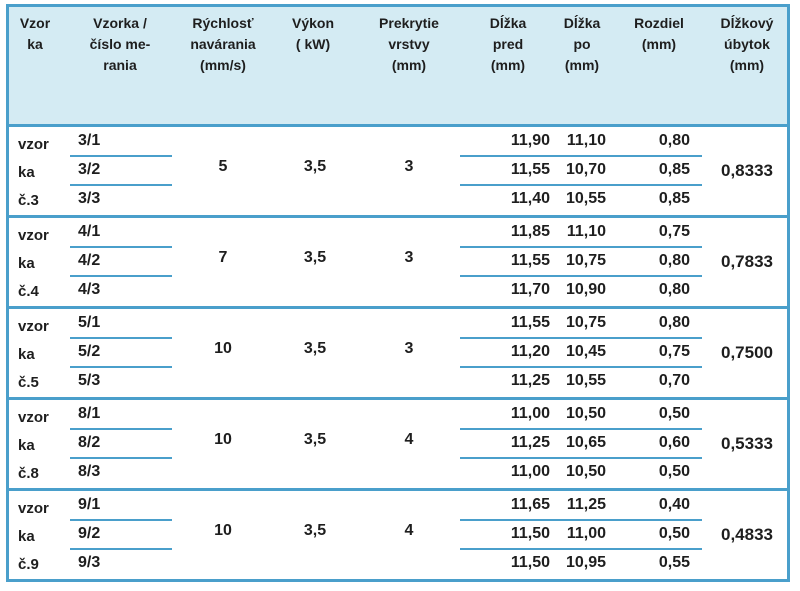 This screenshot has height=591, width=800. I want to click on measurement-id: 4/3, so click(89, 289).